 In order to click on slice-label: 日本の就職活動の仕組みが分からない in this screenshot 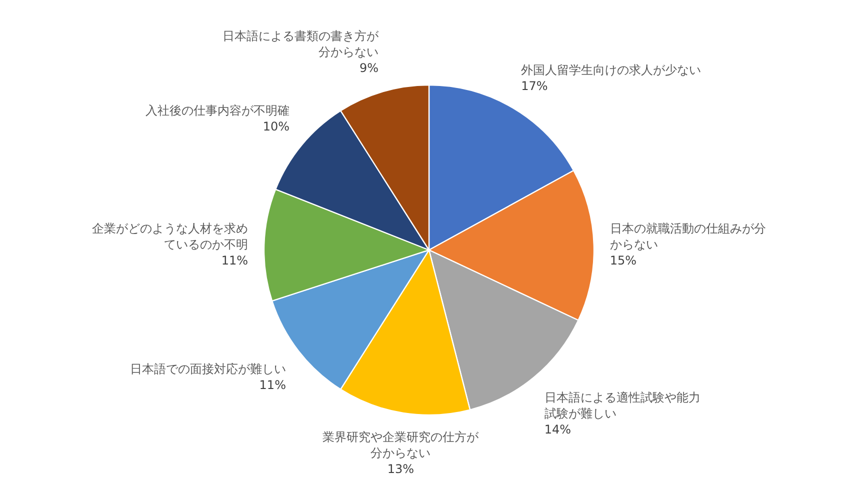, I will do `click(688, 236)`.